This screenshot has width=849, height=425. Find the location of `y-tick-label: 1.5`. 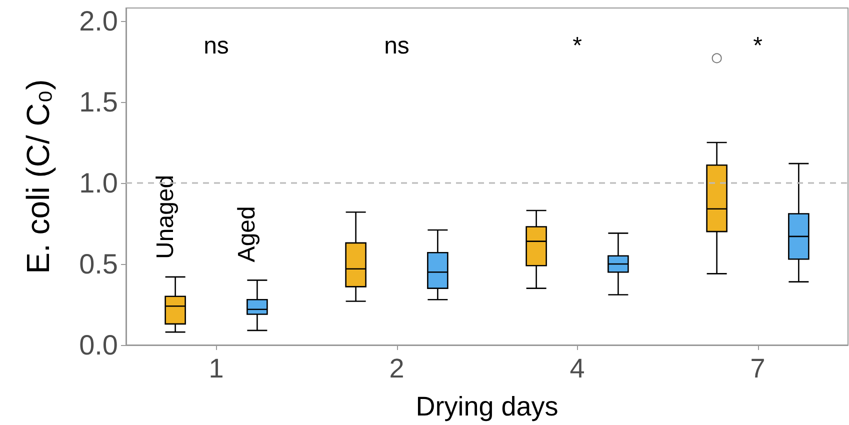

y-tick-label: 1.5 is located at coordinates (98, 102).